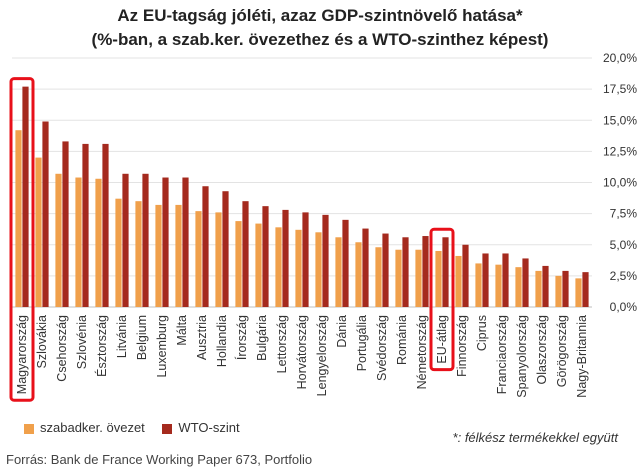  Describe the element at coordinates (122, 336) in the screenshot. I see `x-tick-label: Litvánia` at that location.